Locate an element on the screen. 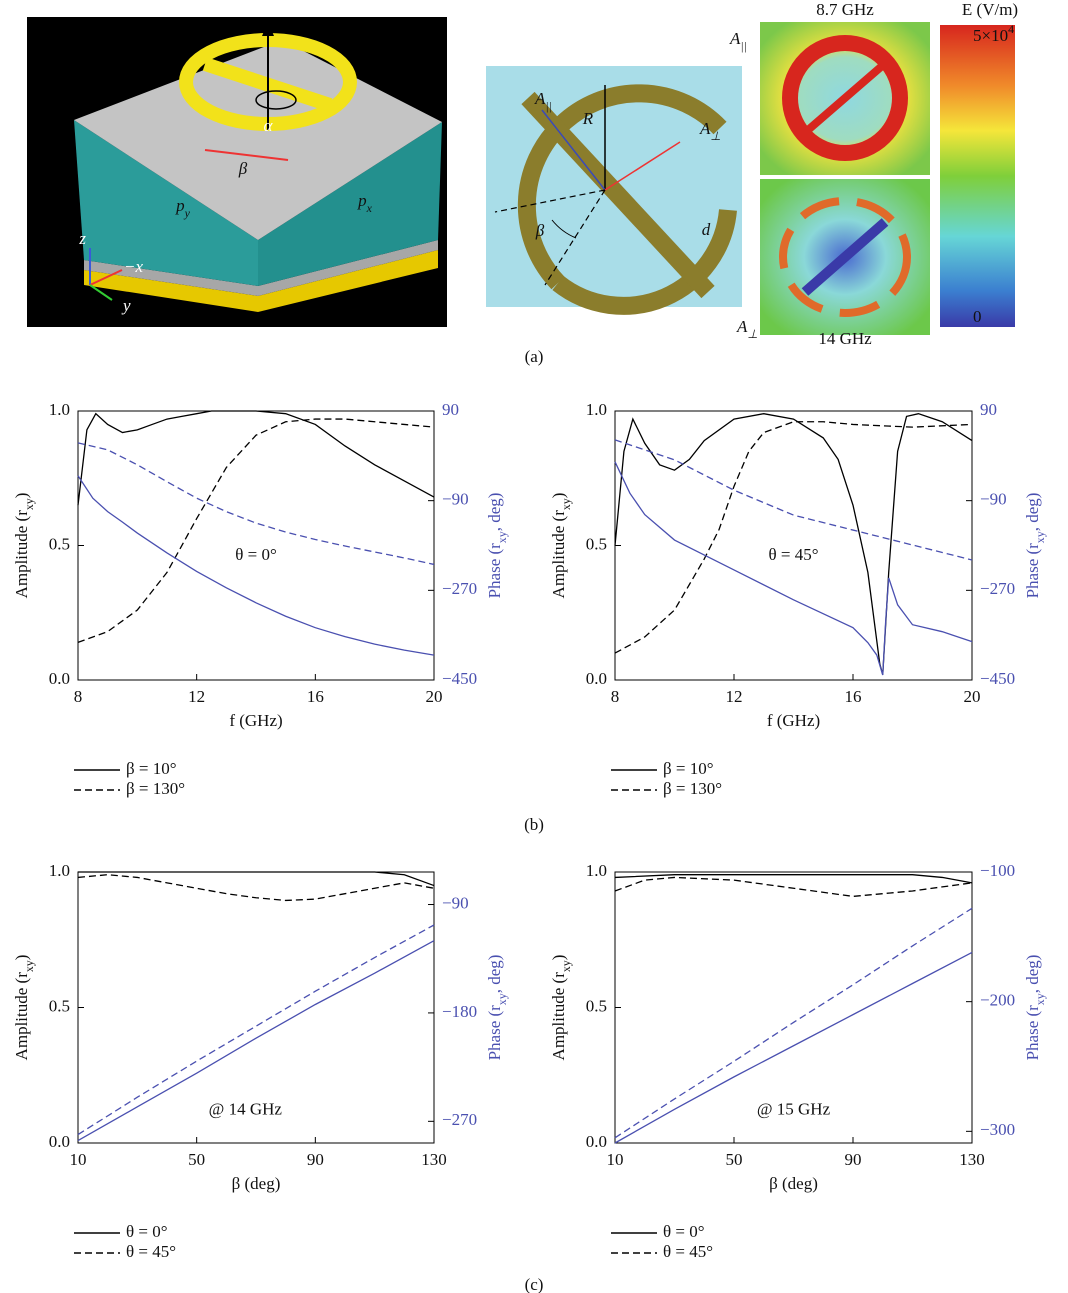 The image size is (1068, 1293). x-tick-label: 10 is located at coordinates (78, 1159).